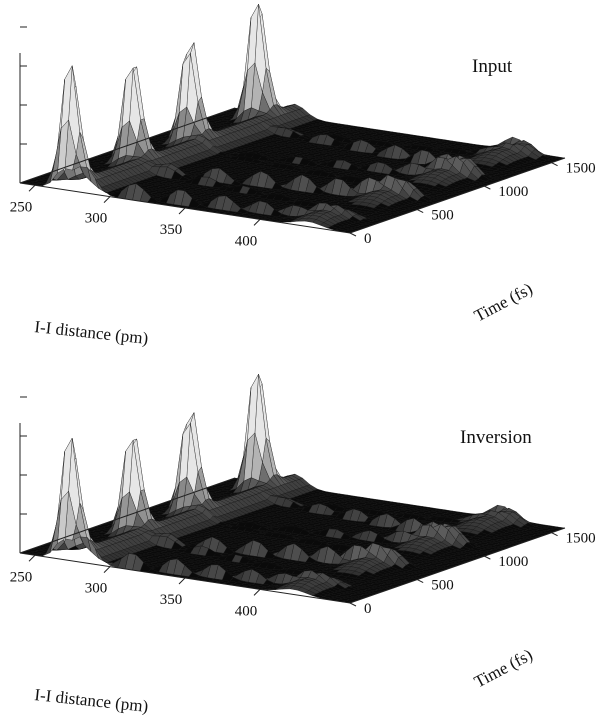 The image size is (602, 725). Describe the element at coordinates (96, 219) in the screenshot. I see `x-tick-label: 300` at that location.